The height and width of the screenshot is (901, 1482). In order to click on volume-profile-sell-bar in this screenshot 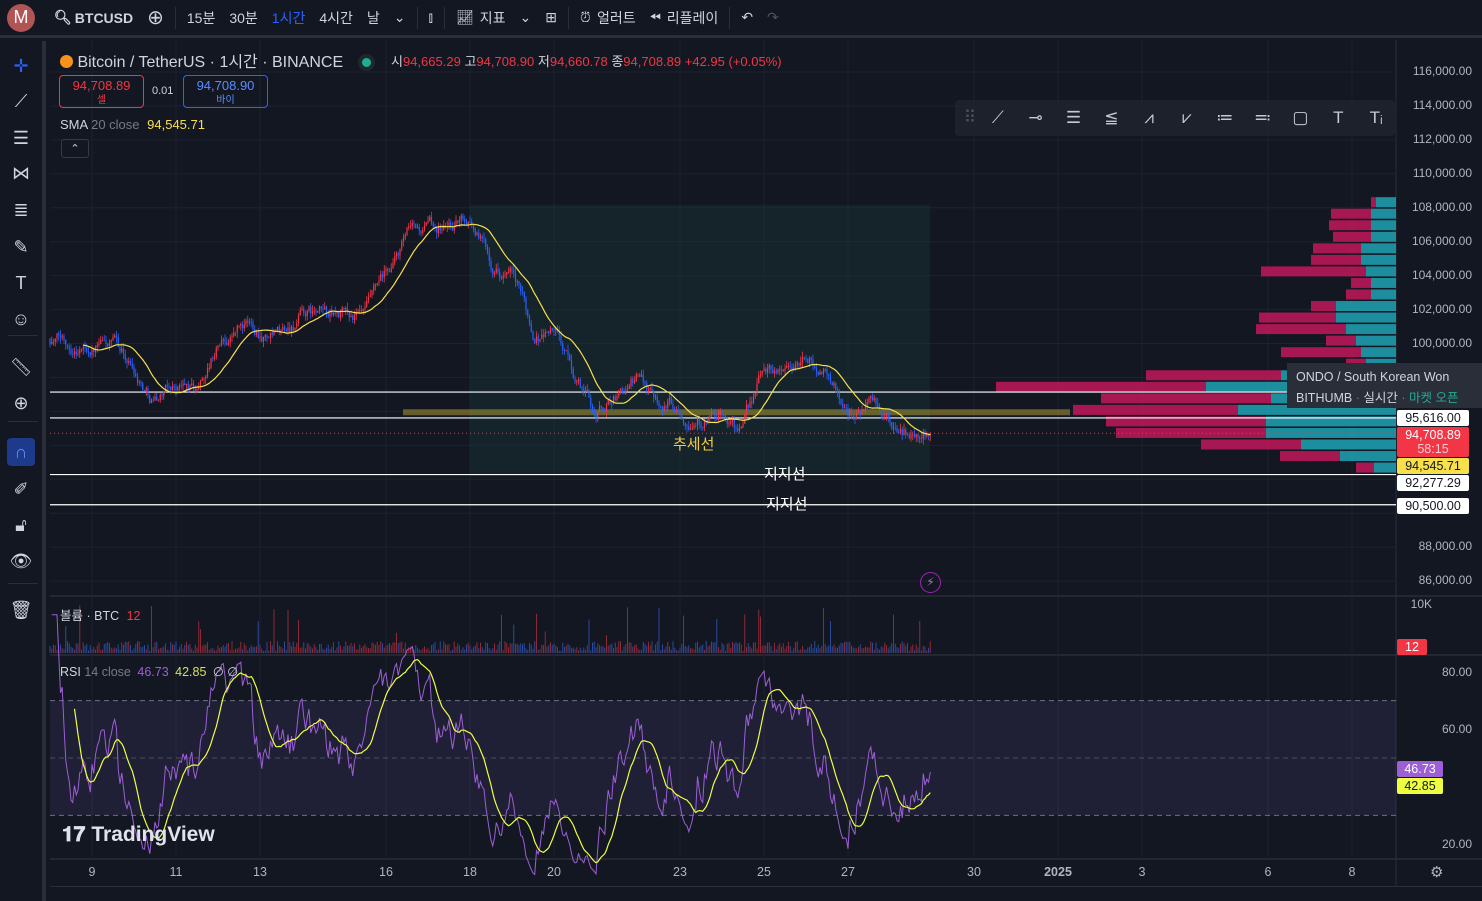, I will do `click(1358, 294)`.